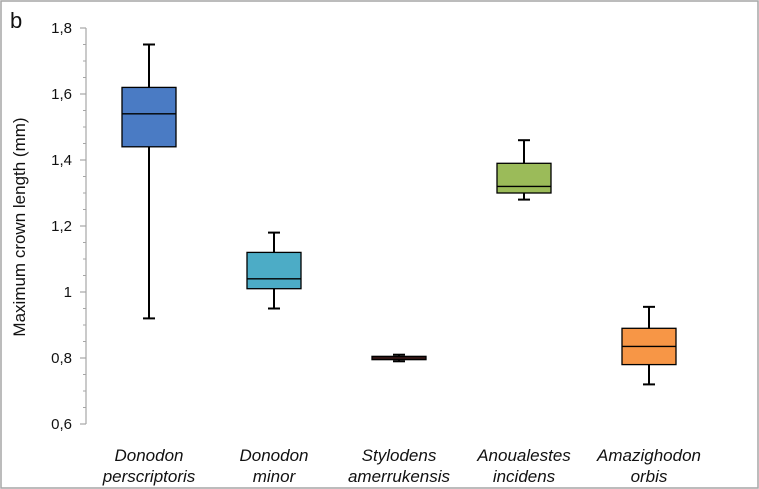 The width and height of the screenshot is (759, 489). Describe the element at coordinates (19, 226) in the screenshot. I see `y-axis-title: Maximum crown length (mm)` at that location.